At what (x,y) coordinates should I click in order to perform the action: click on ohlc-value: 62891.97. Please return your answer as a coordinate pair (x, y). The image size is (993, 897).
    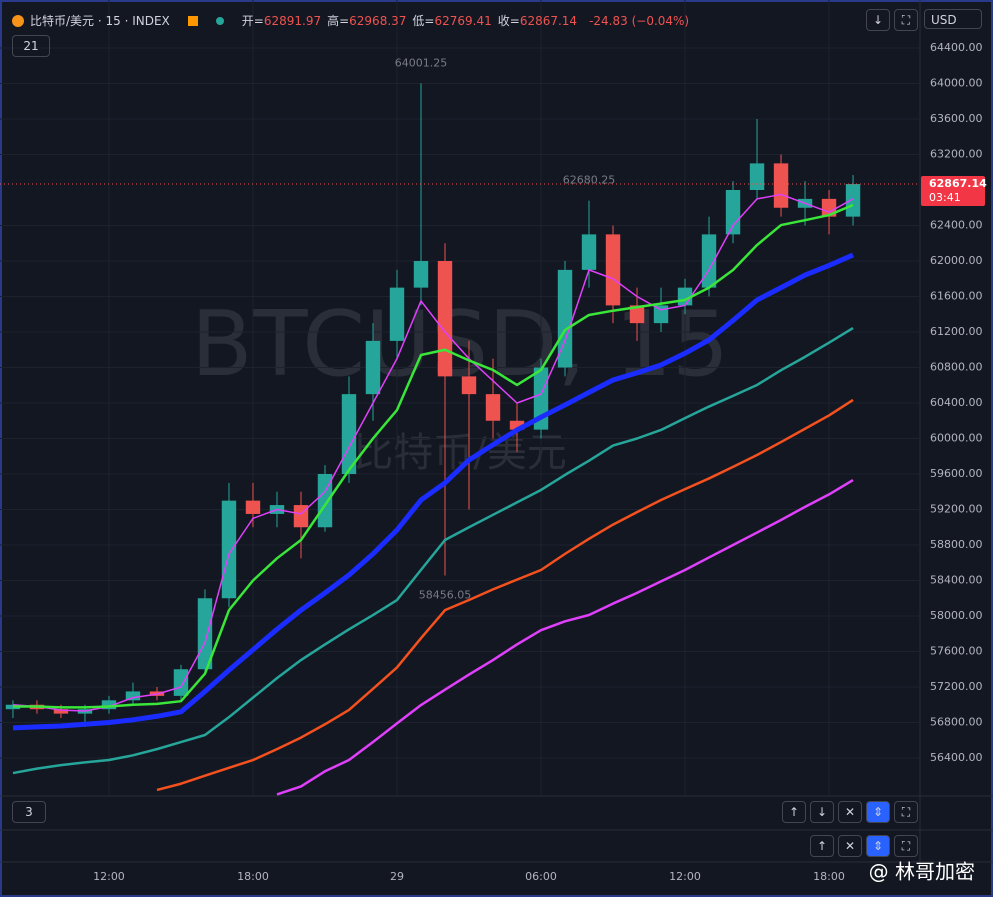
    Looking at the image, I should click on (292, 21).